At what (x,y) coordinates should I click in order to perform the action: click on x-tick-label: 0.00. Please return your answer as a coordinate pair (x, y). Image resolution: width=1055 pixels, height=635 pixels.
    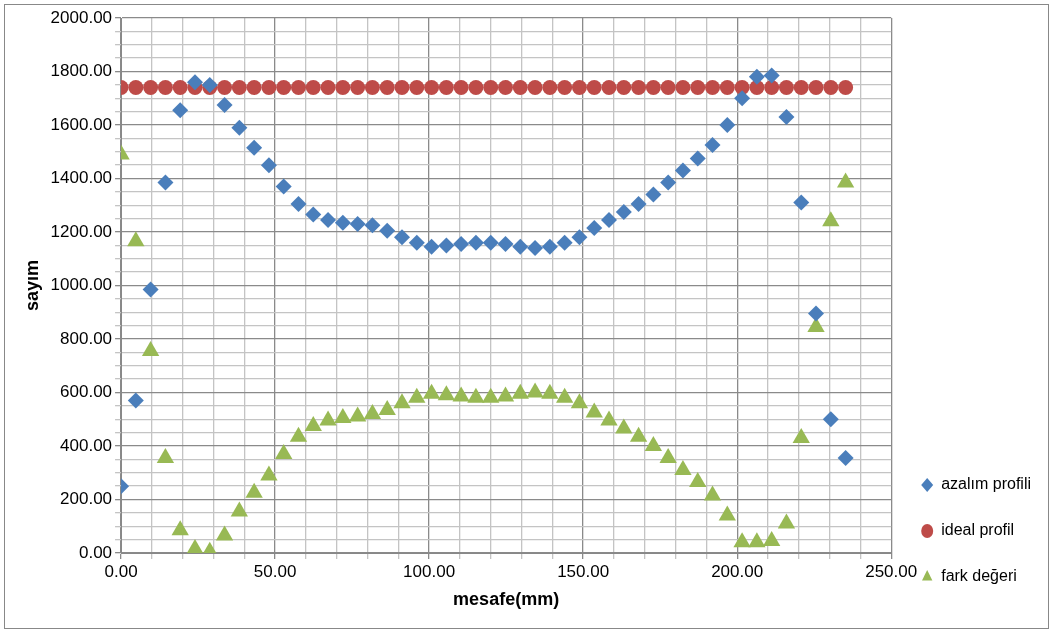
    Looking at the image, I should click on (121, 571).